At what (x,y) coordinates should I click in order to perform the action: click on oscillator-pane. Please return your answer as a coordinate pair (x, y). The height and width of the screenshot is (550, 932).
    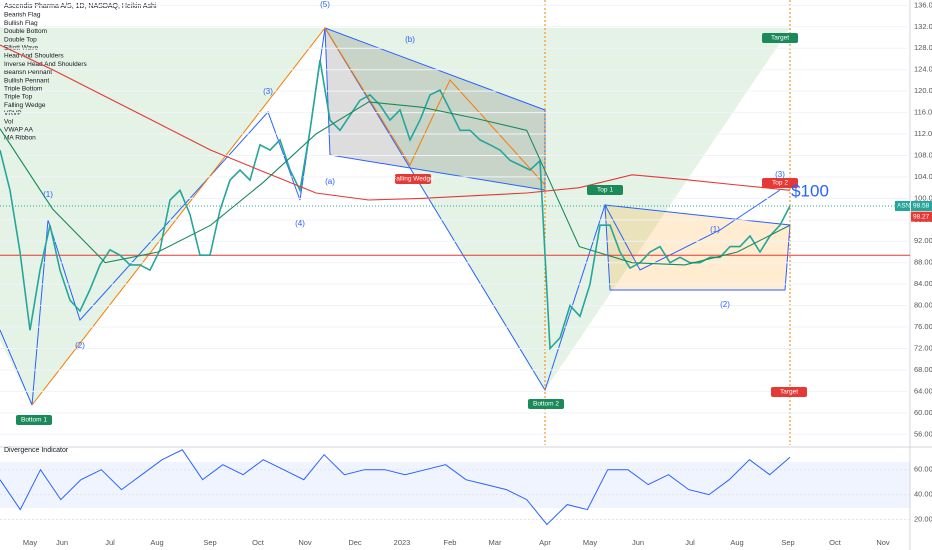
    Looking at the image, I should click on (455, 492).